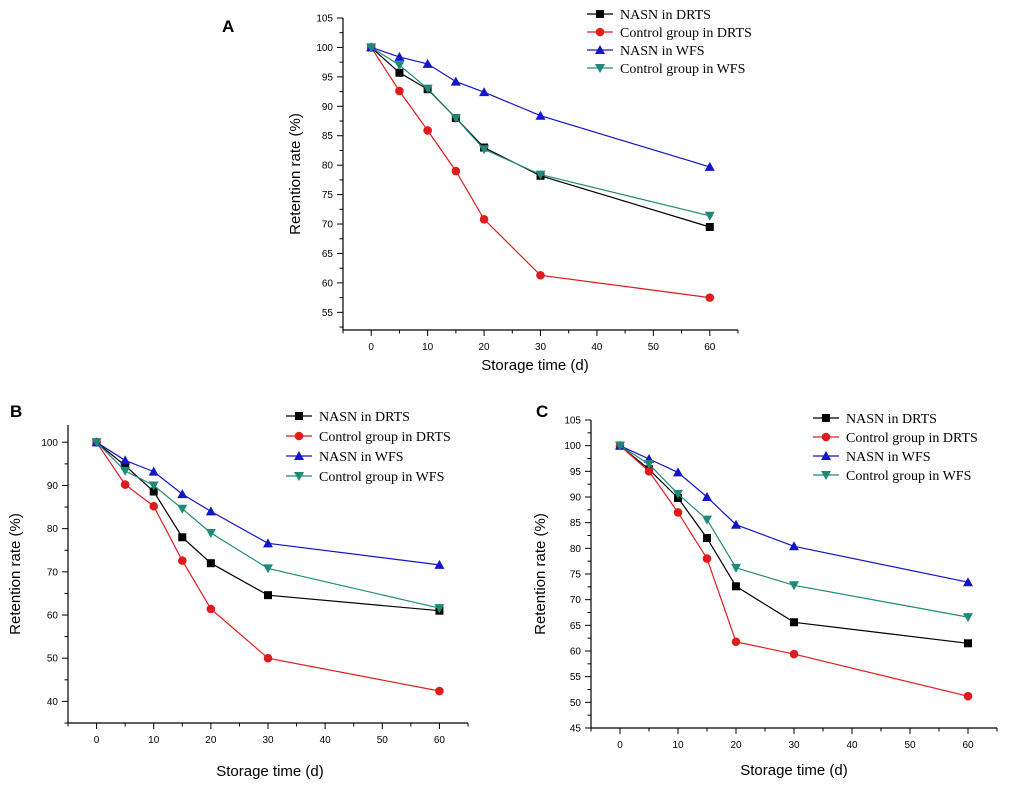  What do you see at coordinates (576, 652) in the screenshot?
I see `y-tick-label: 60` at bounding box center [576, 652].